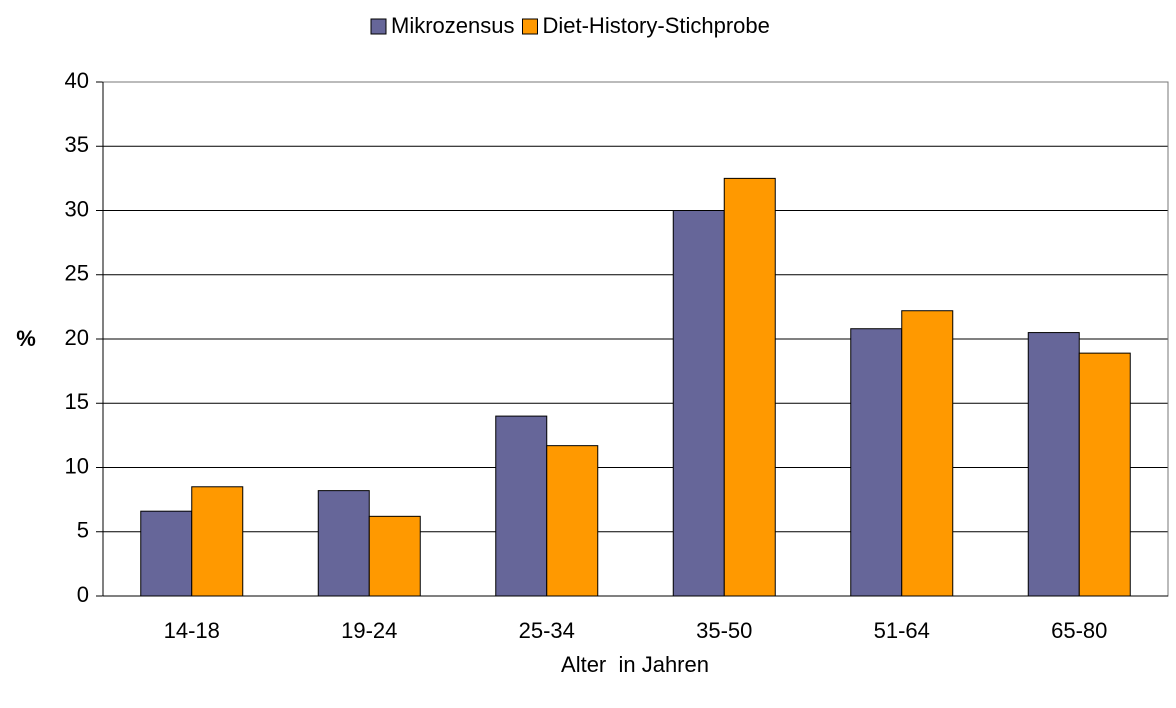 This screenshot has width=1176, height=708. Describe the element at coordinates (369, 630) in the screenshot. I see `x-tick-label: 19-24` at that location.